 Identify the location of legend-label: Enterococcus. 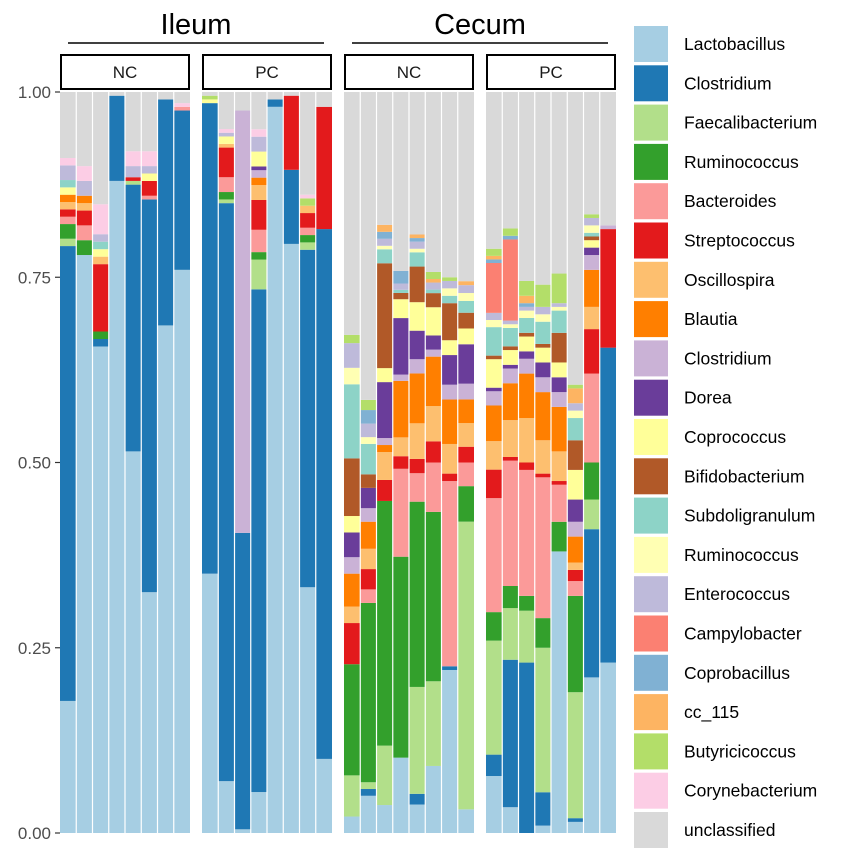
(737, 594).